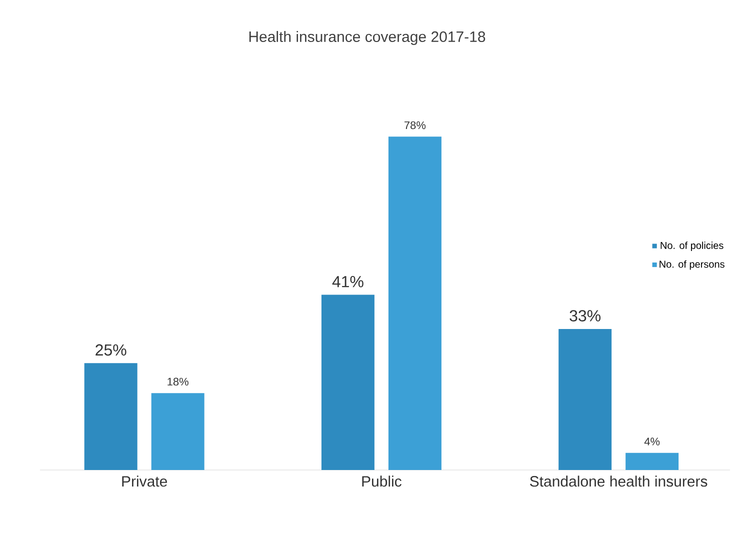  I want to click on chart-title: Health insurance coverage 2017-18, so click(367, 38).